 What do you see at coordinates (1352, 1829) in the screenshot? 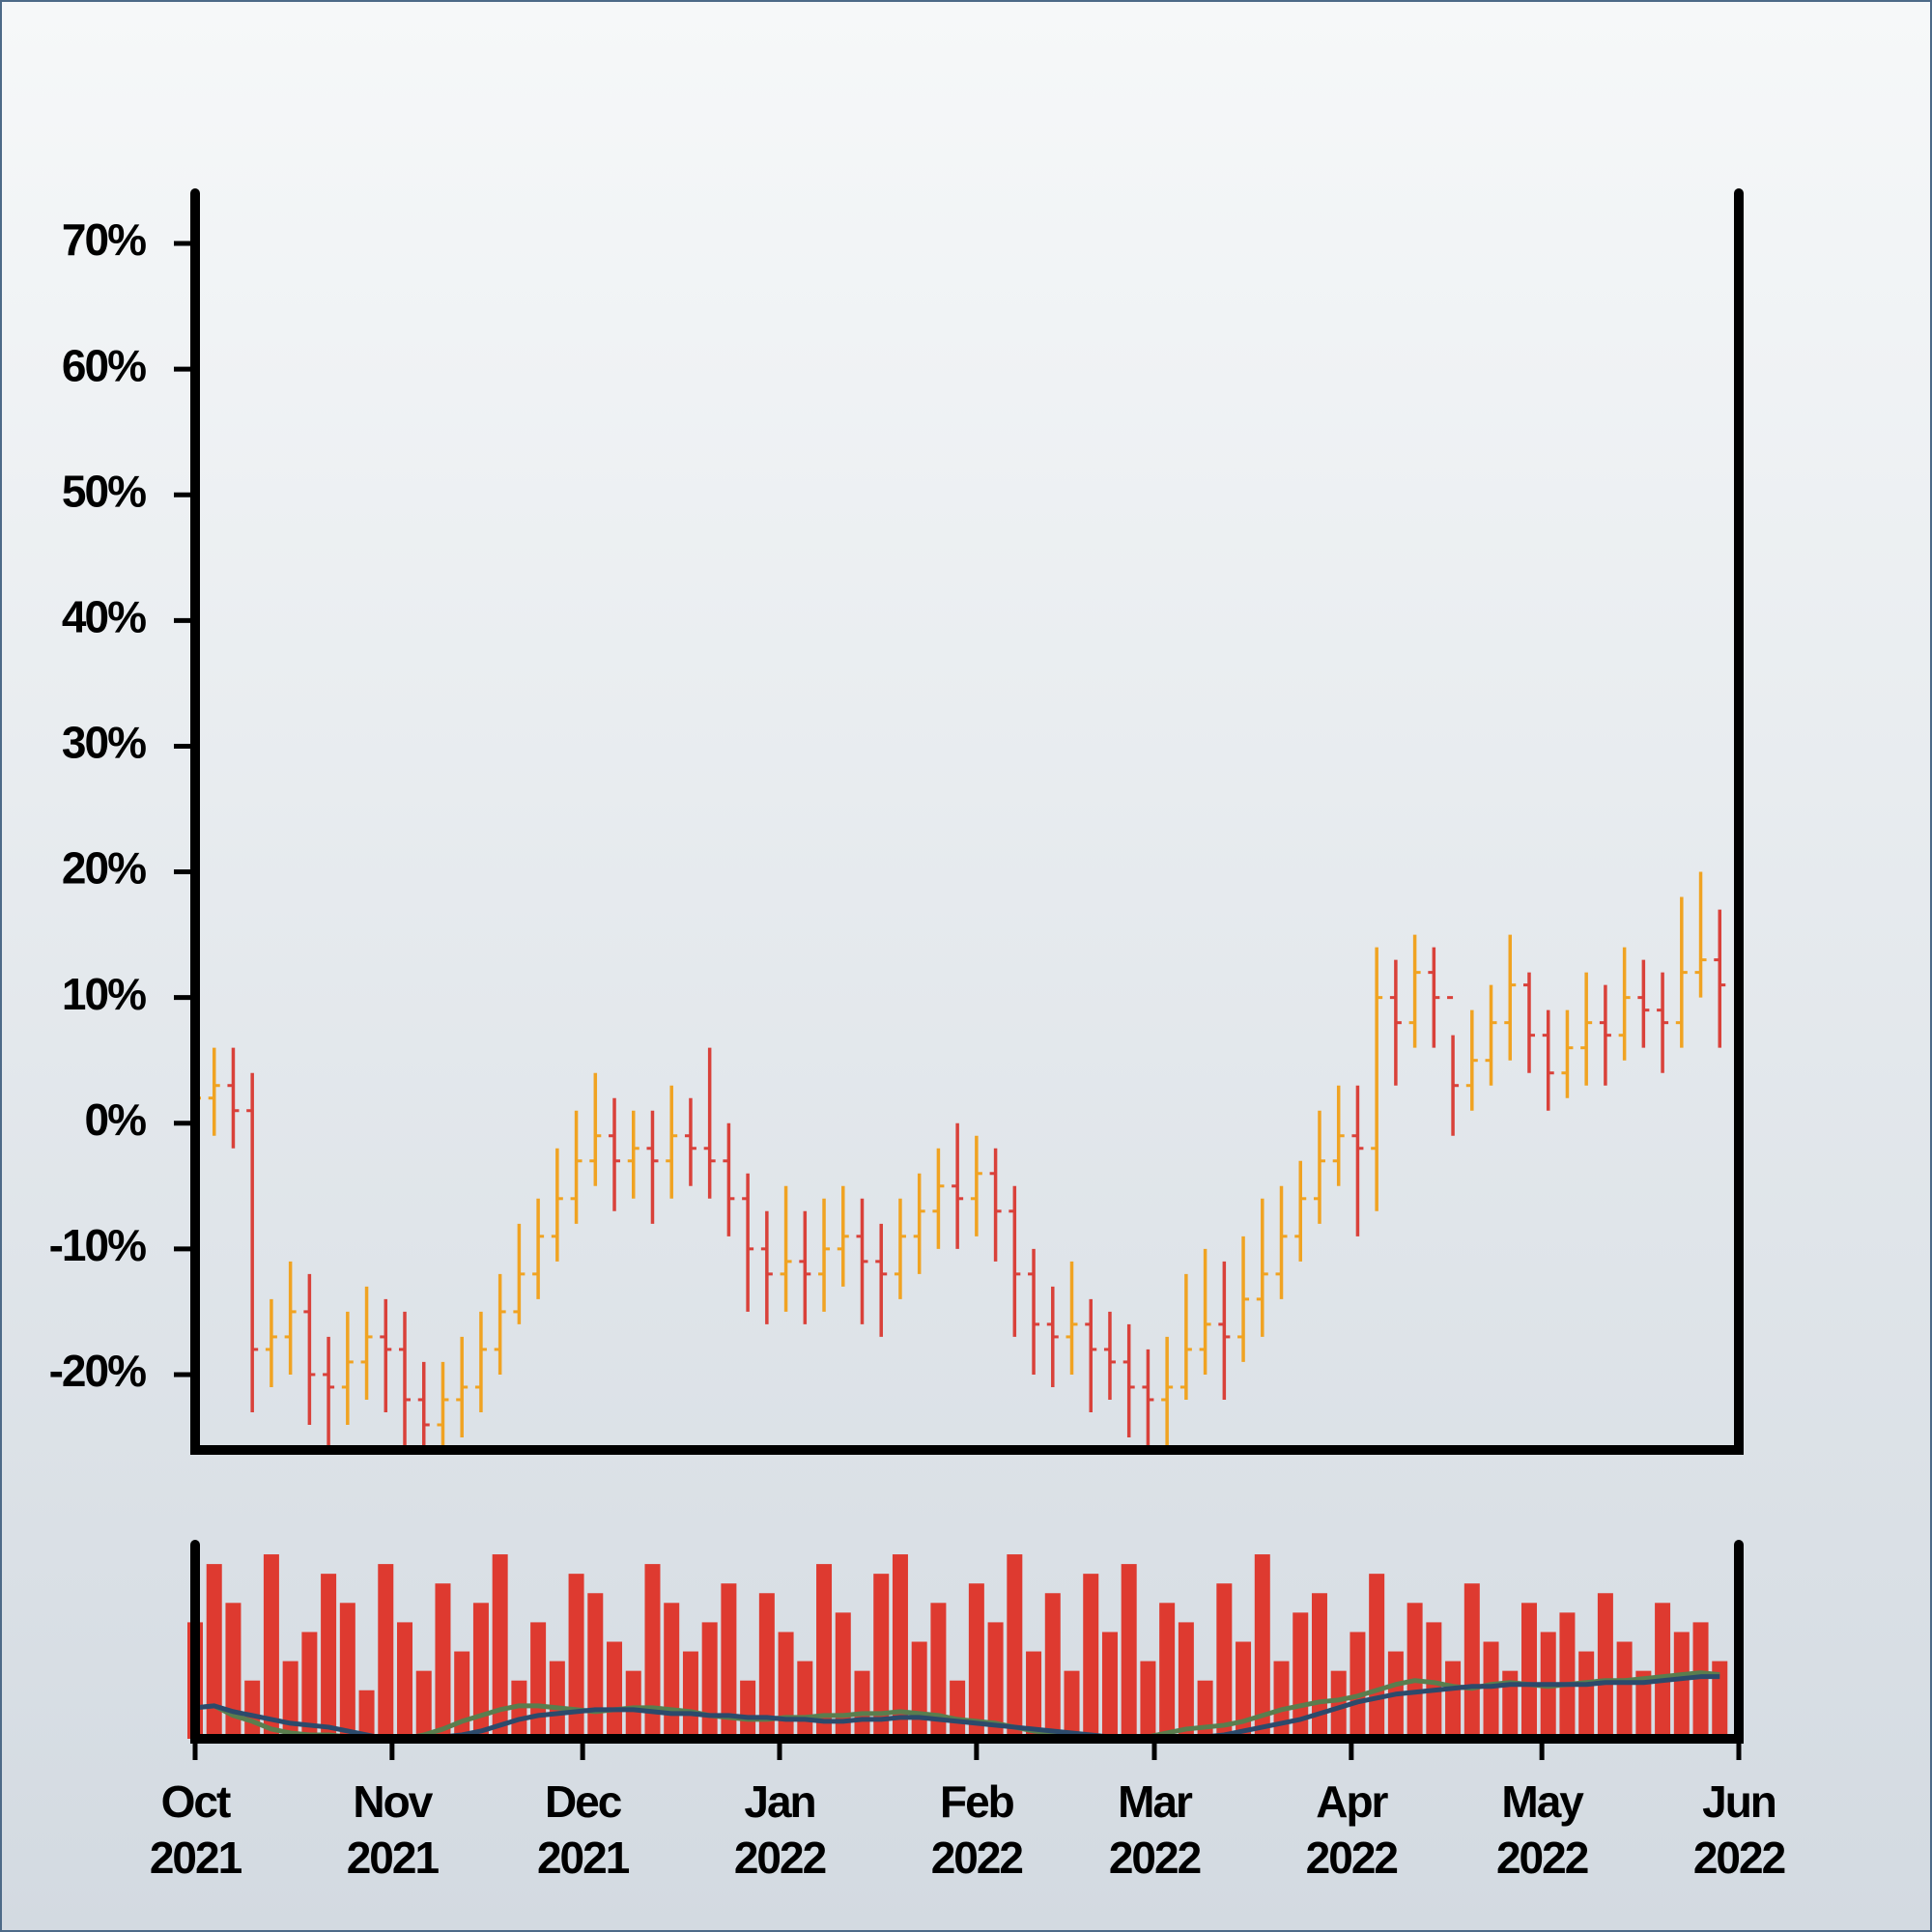
I see `x-tick-label: Apr 2022` at bounding box center [1352, 1829].